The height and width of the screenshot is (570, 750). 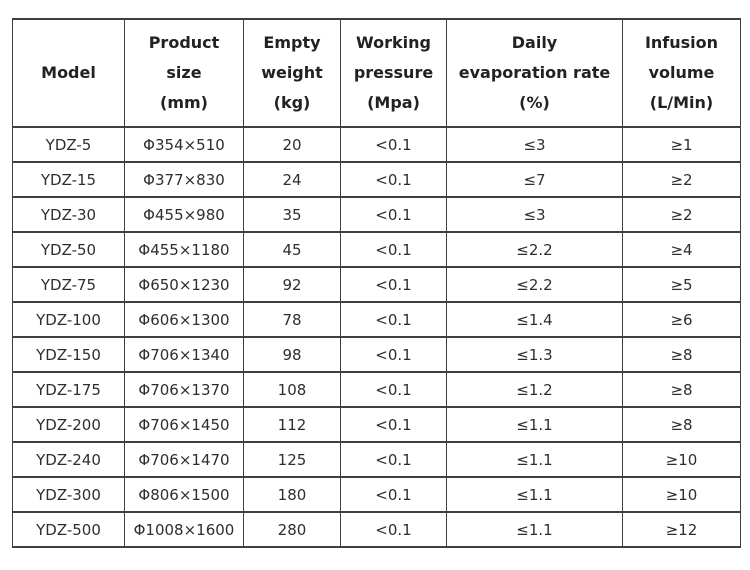 I want to click on table-cell: Φ377×830, so click(x=184, y=179).